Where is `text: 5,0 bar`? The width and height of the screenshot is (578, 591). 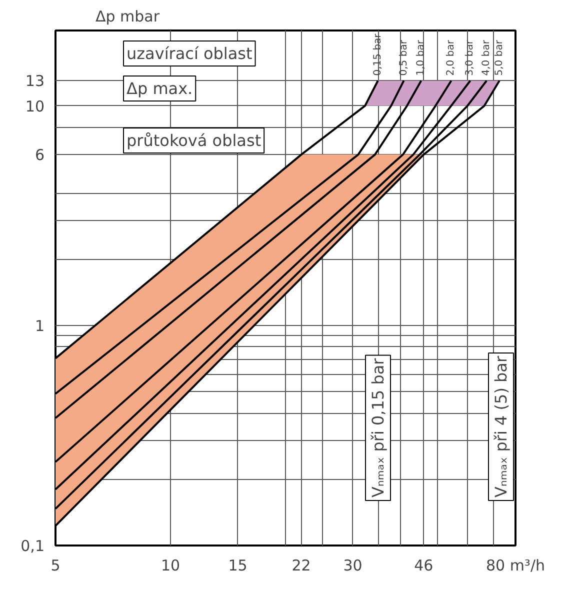 text: 5,0 bar is located at coordinates (499, 57).